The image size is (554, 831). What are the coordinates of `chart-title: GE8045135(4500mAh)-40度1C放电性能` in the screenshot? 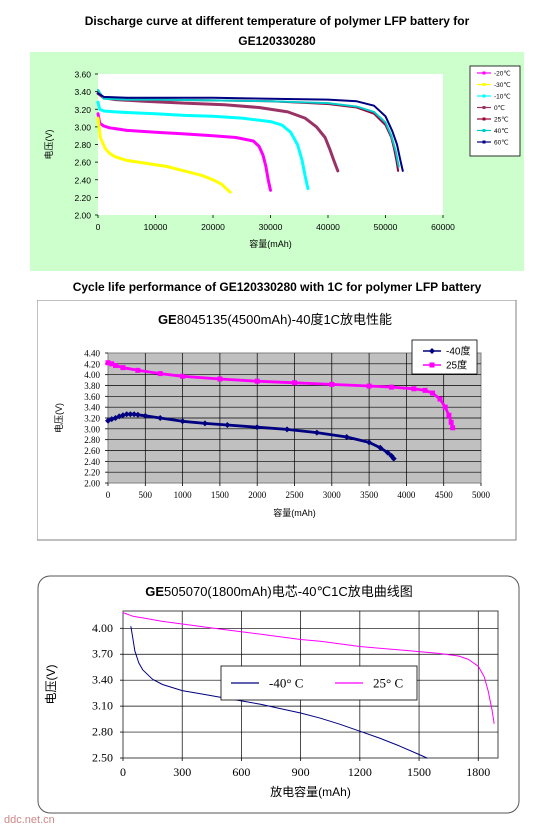 It's located at (275, 319).